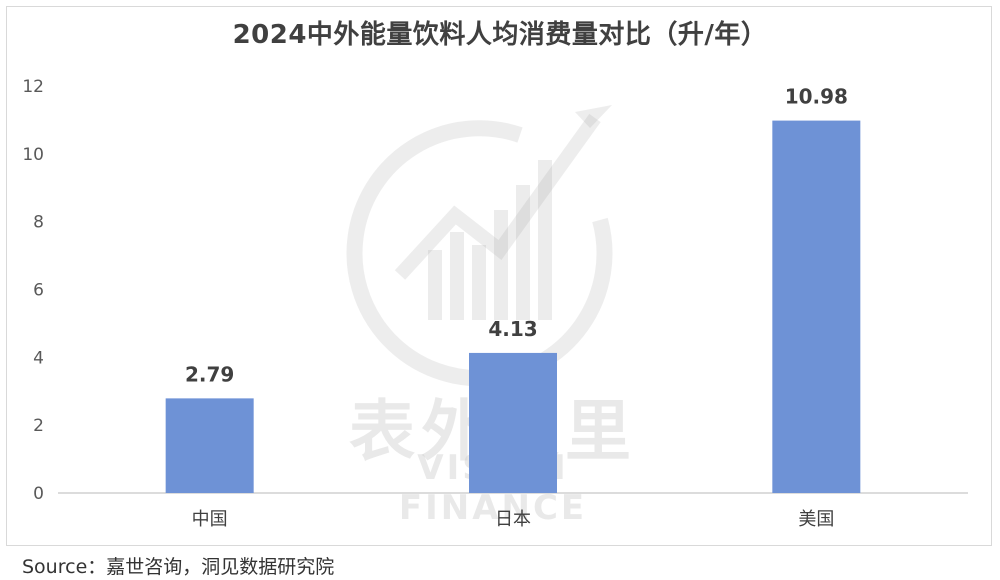 This screenshot has height=580, width=1000. I want to click on data-label: 10.98, so click(816, 97).